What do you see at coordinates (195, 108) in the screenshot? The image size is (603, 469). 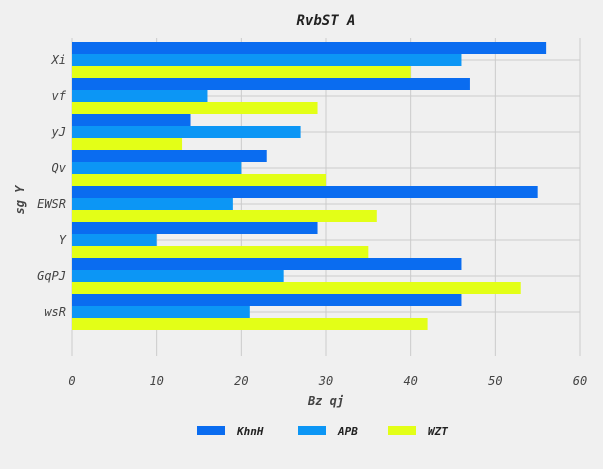 I see `bar-WZT-vf` at bounding box center [195, 108].